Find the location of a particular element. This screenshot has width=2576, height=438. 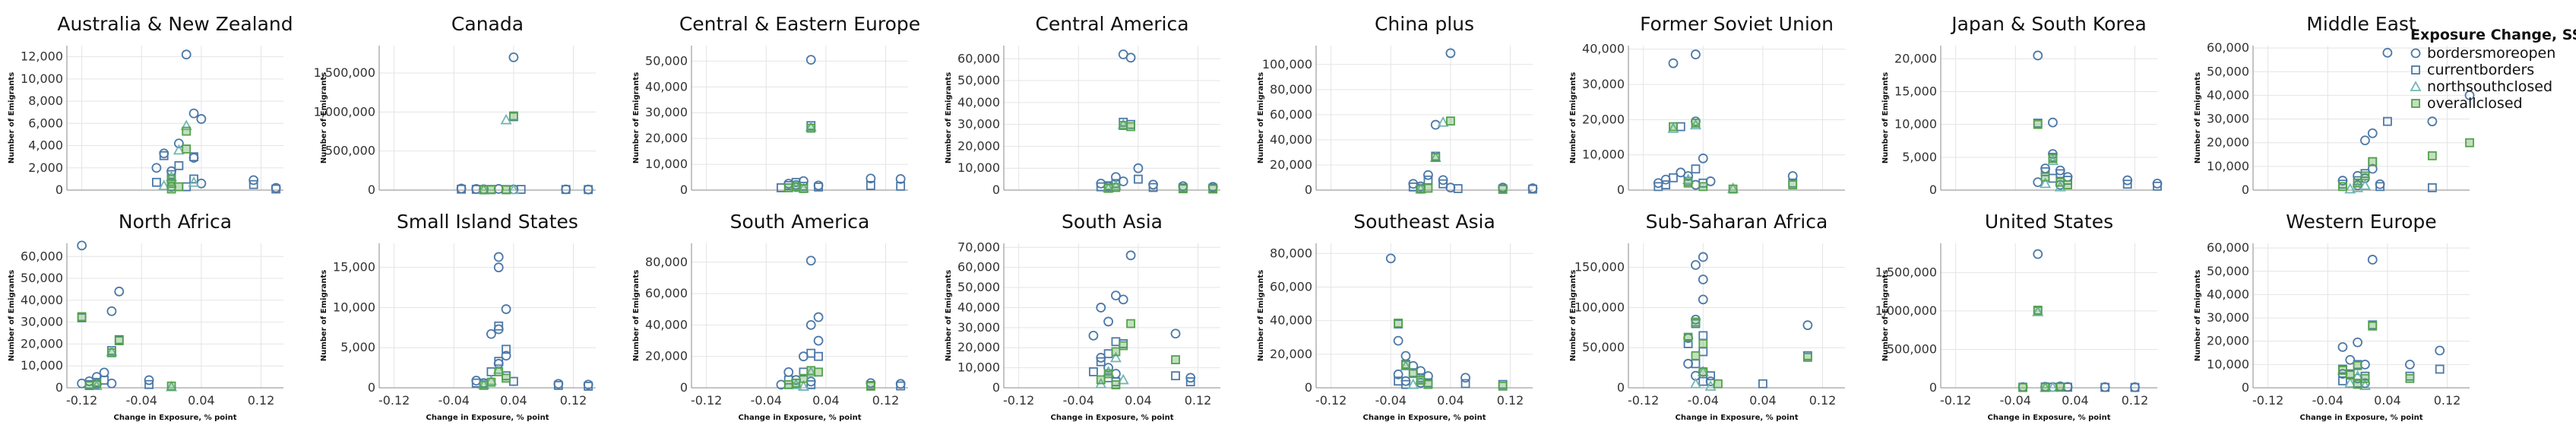

legend-marker-currentborders is located at coordinates (2415, 70).